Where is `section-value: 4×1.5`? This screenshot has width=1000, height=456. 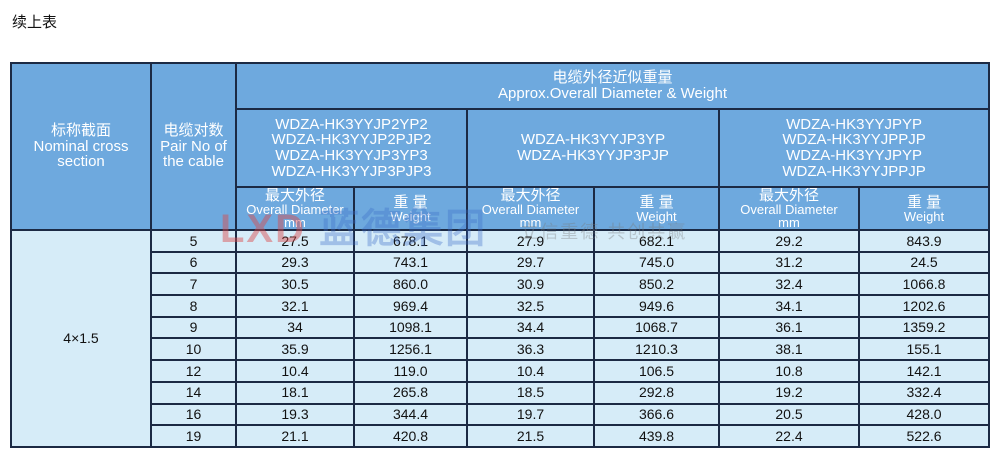
section-value: 4×1.5 is located at coordinates (81, 338).